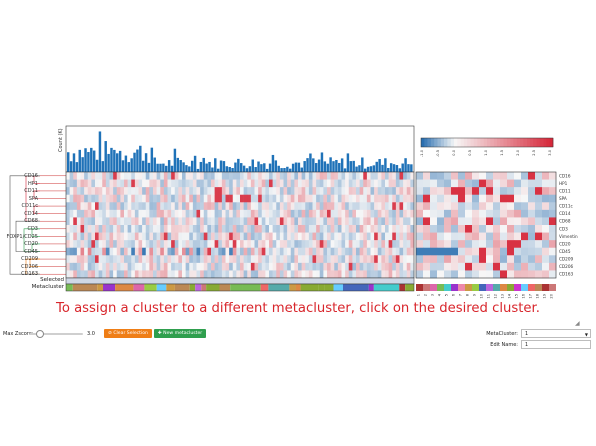 The width and height of the screenshot is (596, 446). I want to click on resize-handle-icon: ◢, so click(577, 323).